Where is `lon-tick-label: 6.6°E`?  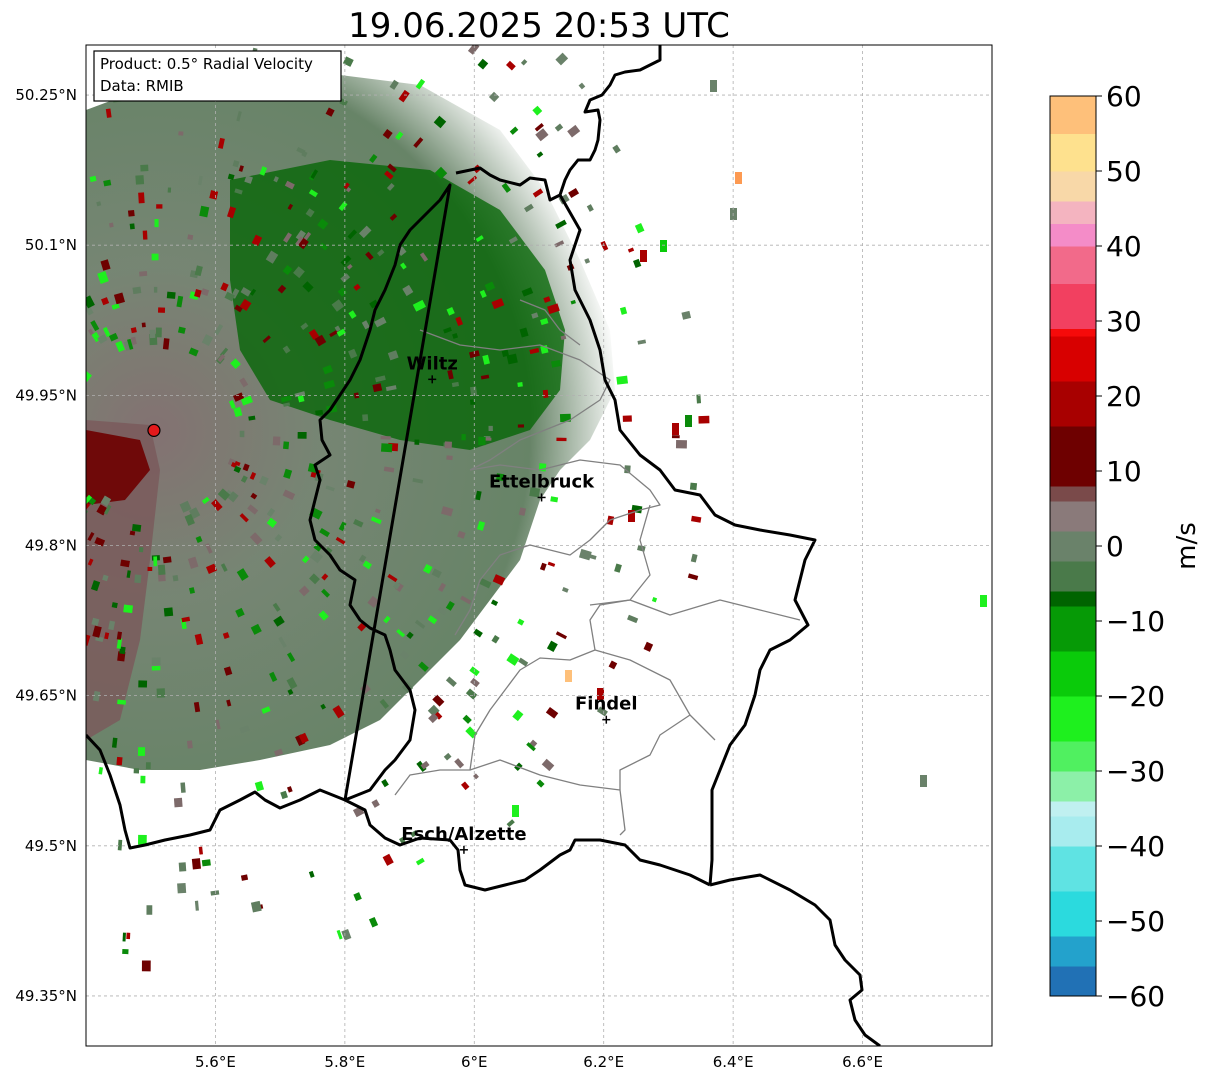
lon-tick-label: 6.6°E is located at coordinates (862, 1062).